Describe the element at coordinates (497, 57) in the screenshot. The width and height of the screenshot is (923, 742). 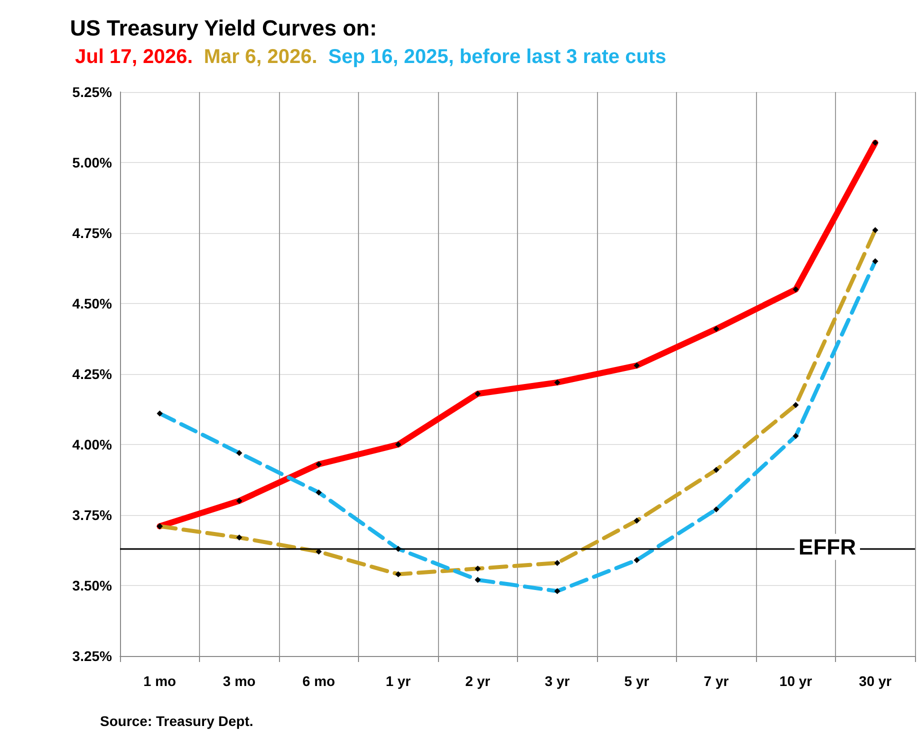
I see `text: Sep 16, 2025, before last 3 rate cuts` at that location.